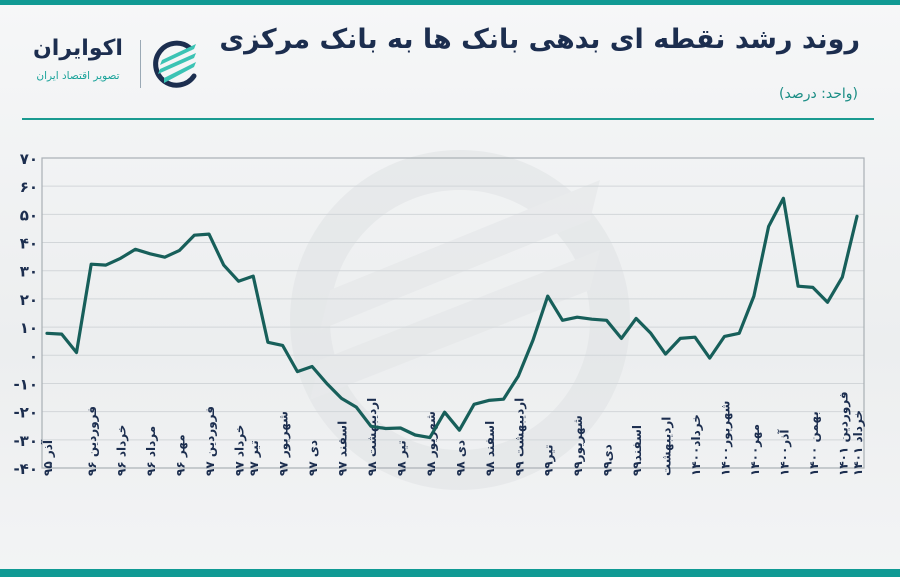 The image size is (900, 577). Describe the element at coordinates (29, 328) in the screenshot. I see `y-tick-label: ۱۰` at that location.